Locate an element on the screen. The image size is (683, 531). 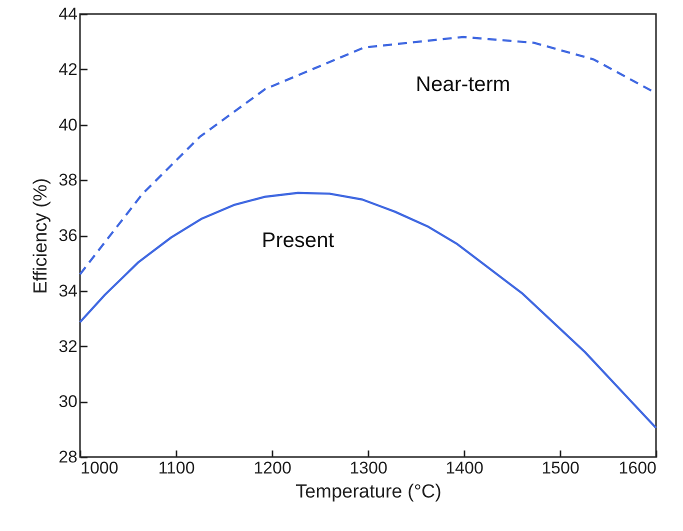
x-tick-label: 1500 is located at coordinates (561, 468).